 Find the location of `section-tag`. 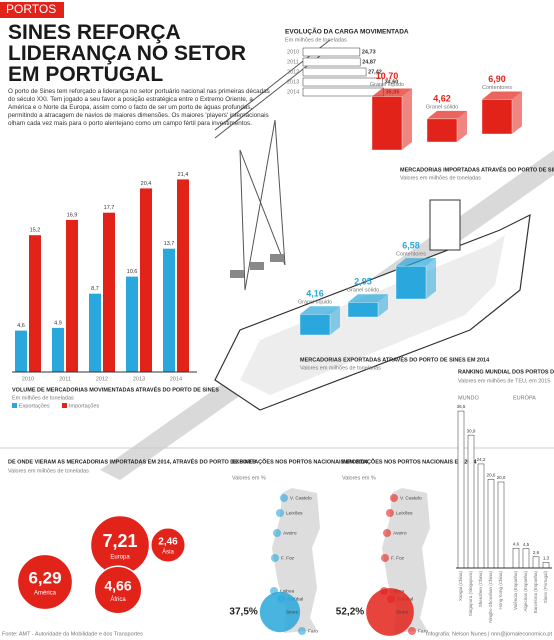

section-tag is located at coordinates (32, 10).